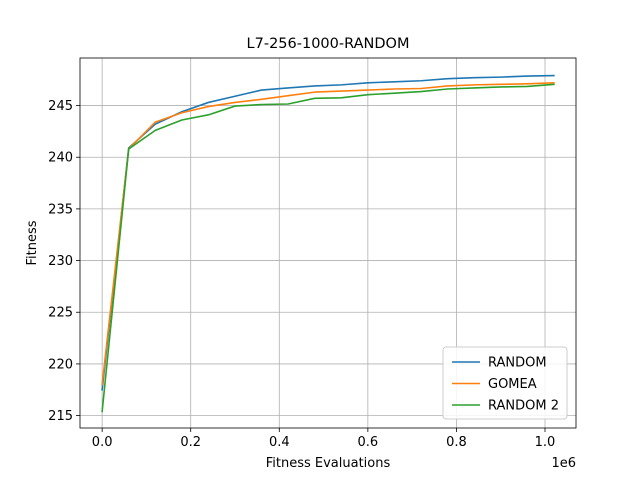 This screenshot has height=480, width=640. Describe the element at coordinates (328, 44) in the screenshot. I see `chart-title: L7-256-1000-RANDOM` at that location.